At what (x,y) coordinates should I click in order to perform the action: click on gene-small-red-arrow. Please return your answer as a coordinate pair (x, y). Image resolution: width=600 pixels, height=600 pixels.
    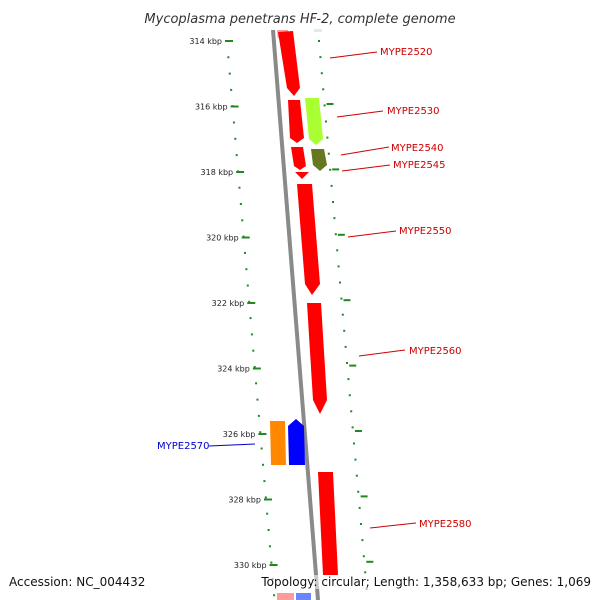
    Looking at the image, I should click on (302, 175).